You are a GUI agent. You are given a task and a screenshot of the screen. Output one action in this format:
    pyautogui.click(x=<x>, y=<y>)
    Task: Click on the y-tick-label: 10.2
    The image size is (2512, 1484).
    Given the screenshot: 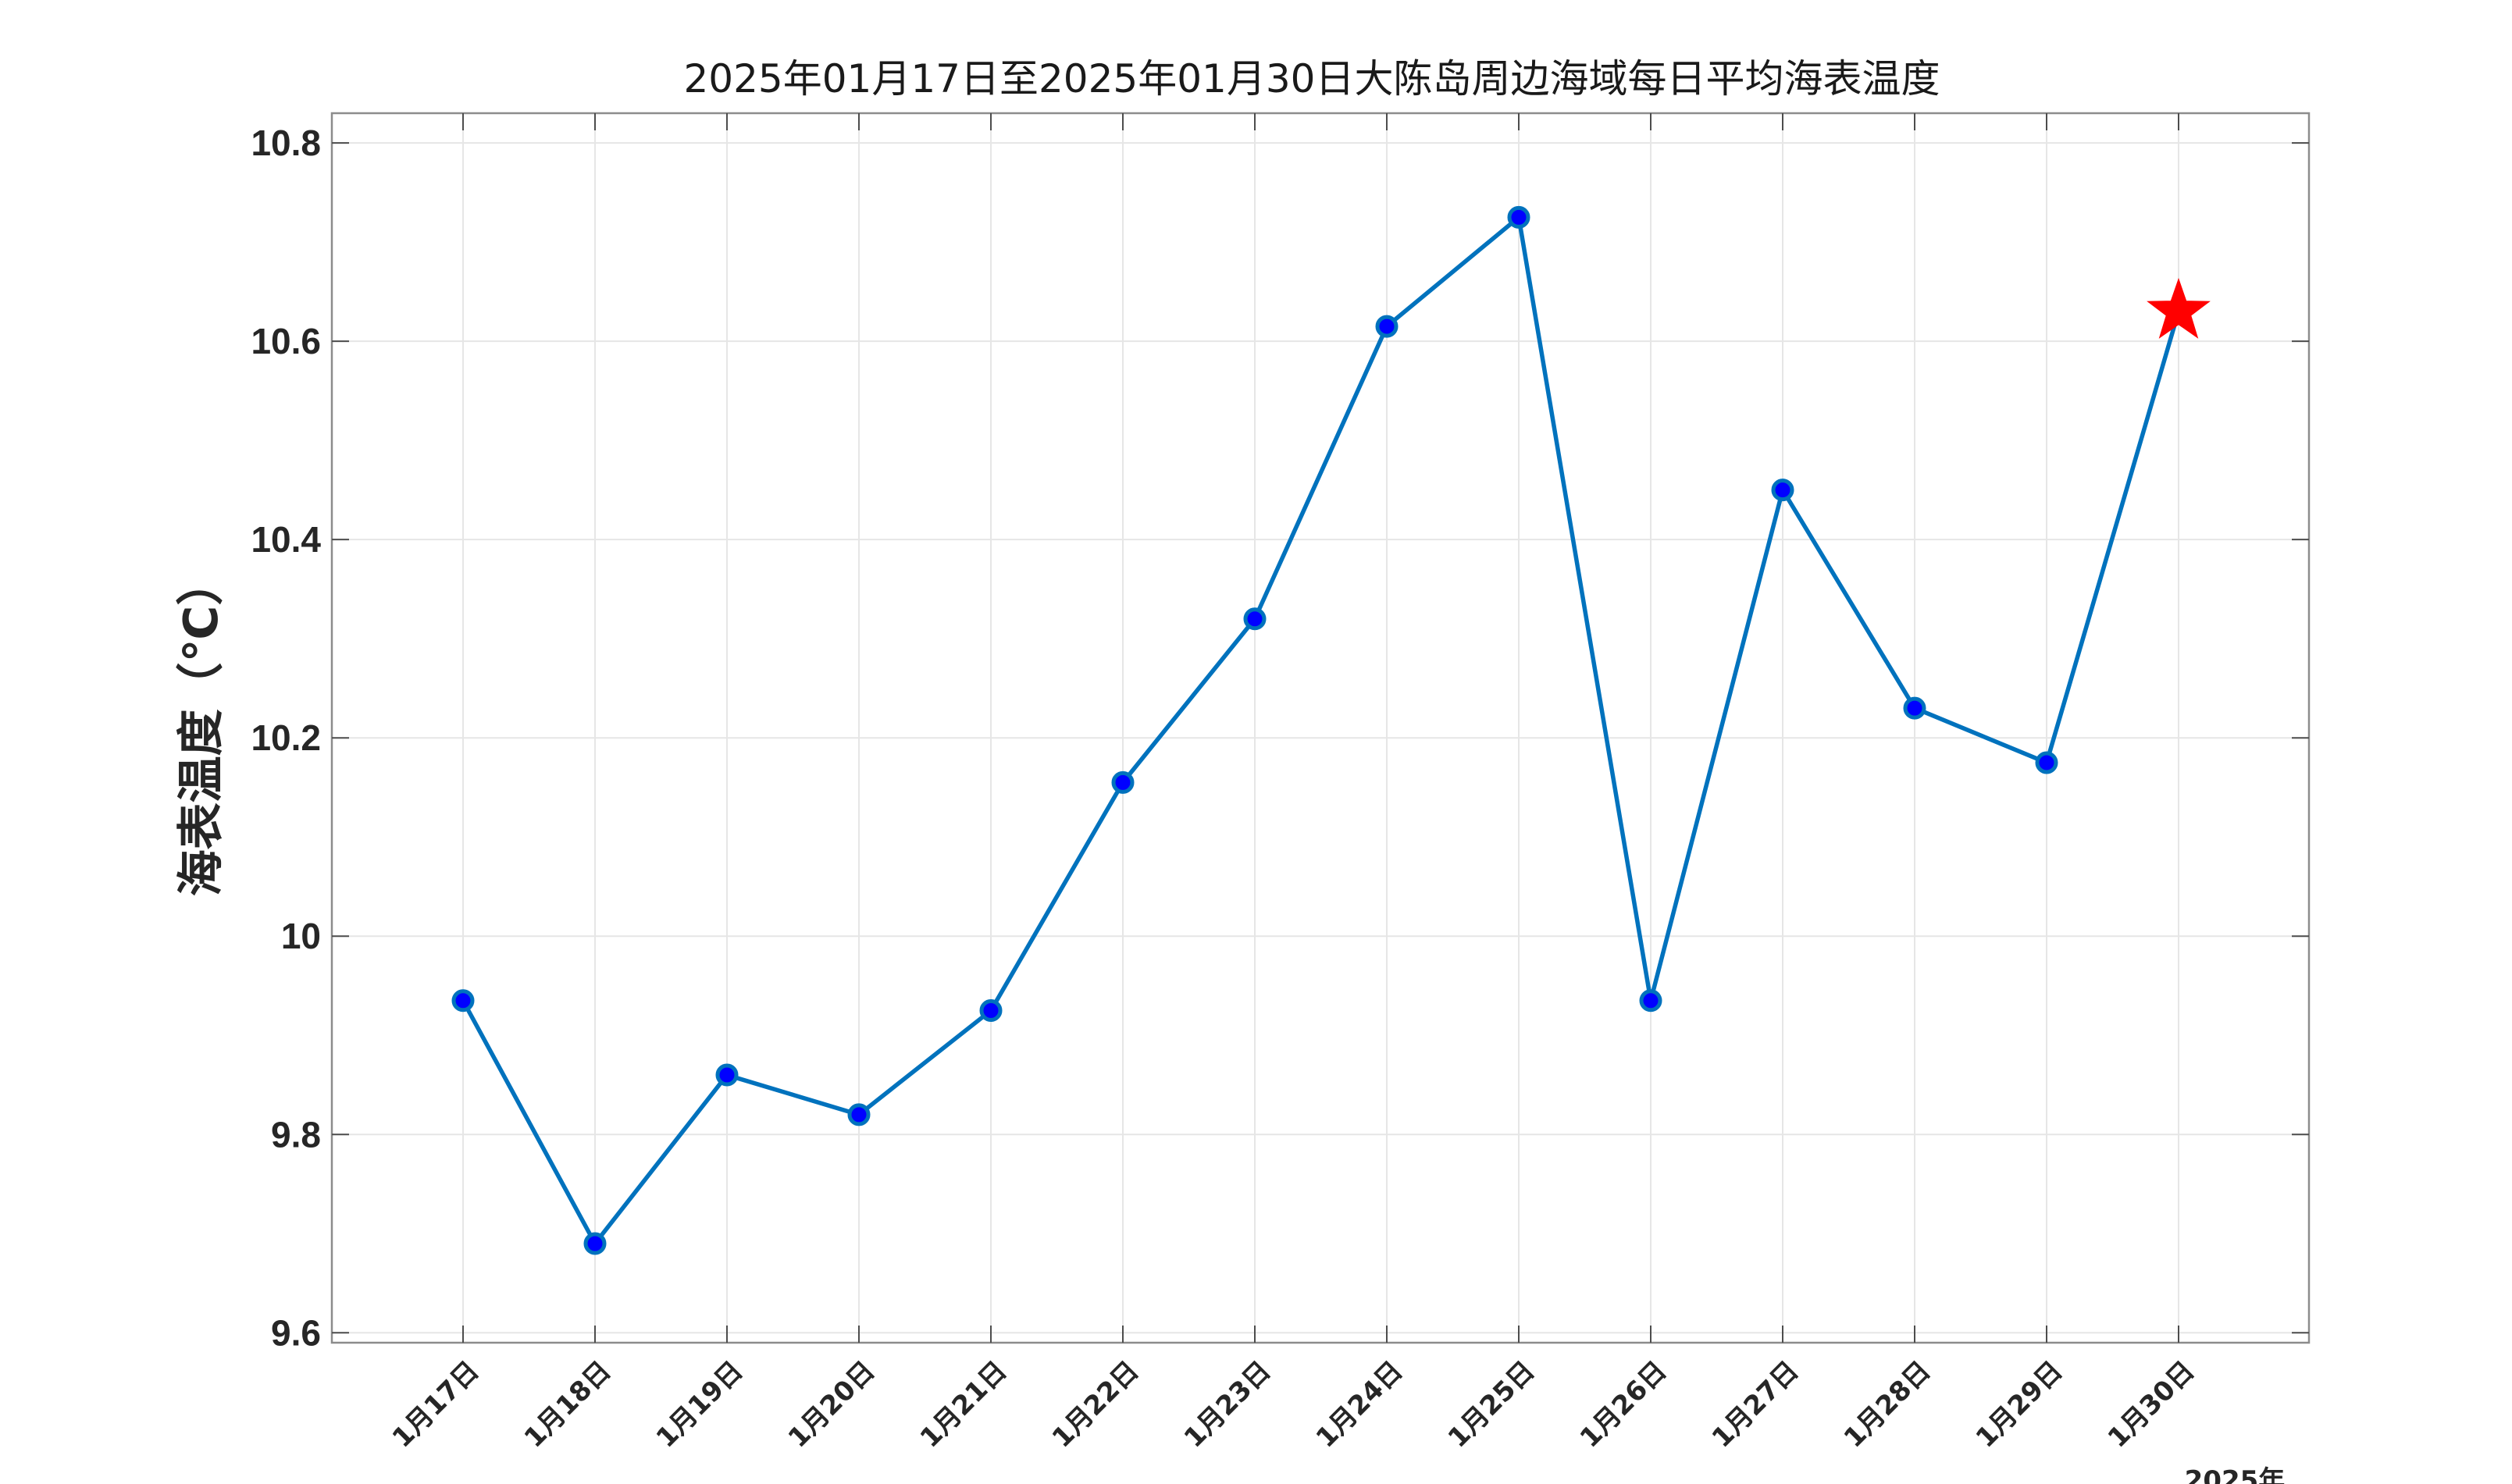 What is the action you would take?
    pyautogui.click(x=286, y=737)
    